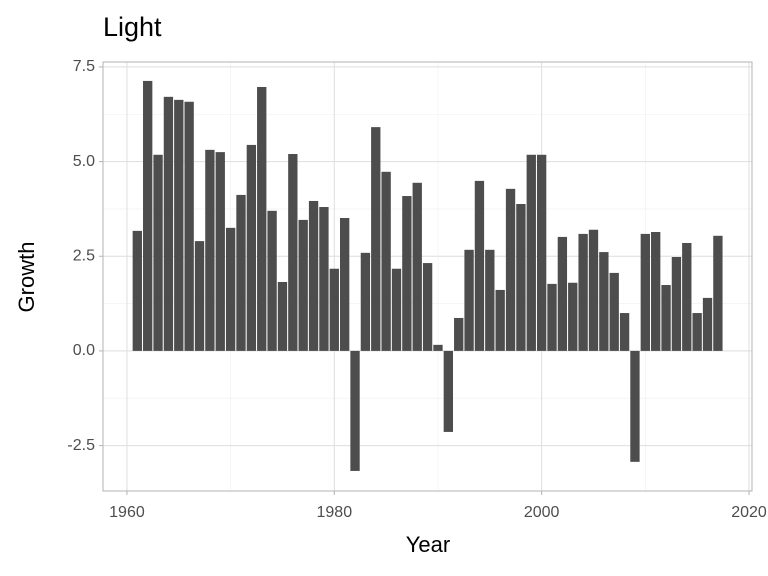 The width and height of the screenshot is (768, 576). I want to click on x-axis-title: Year, so click(428, 544).